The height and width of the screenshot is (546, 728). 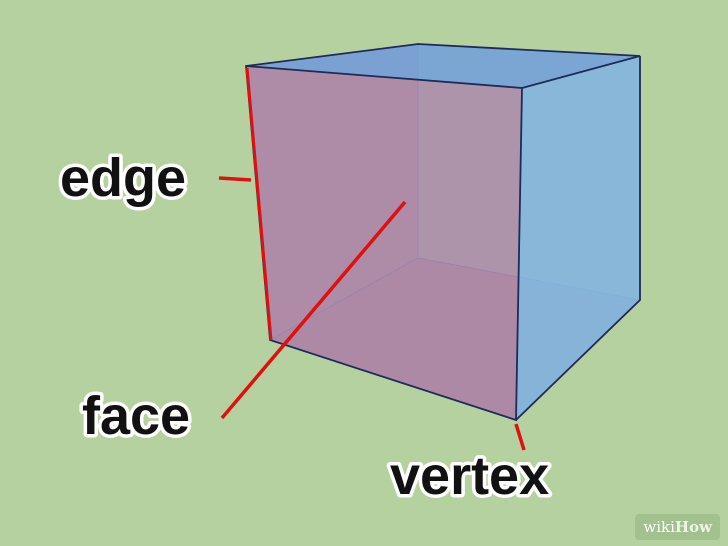 I want to click on highlighted-edge, so click(x=259, y=204).